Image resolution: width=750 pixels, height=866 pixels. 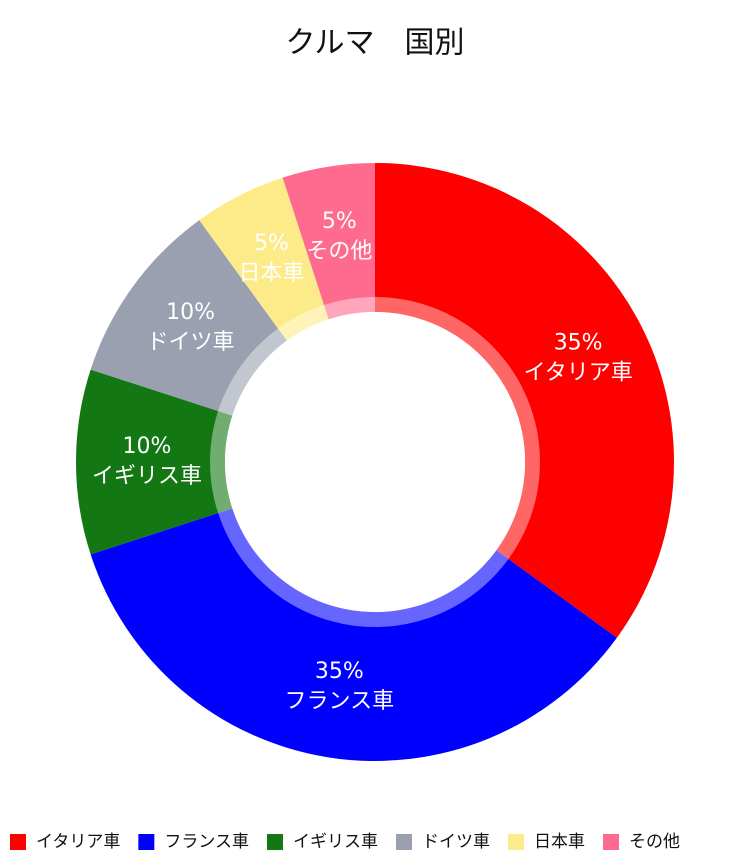 What do you see at coordinates (191, 342) in the screenshot?
I see `slice-label: ドイツ車` at bounding box center [191, 342].